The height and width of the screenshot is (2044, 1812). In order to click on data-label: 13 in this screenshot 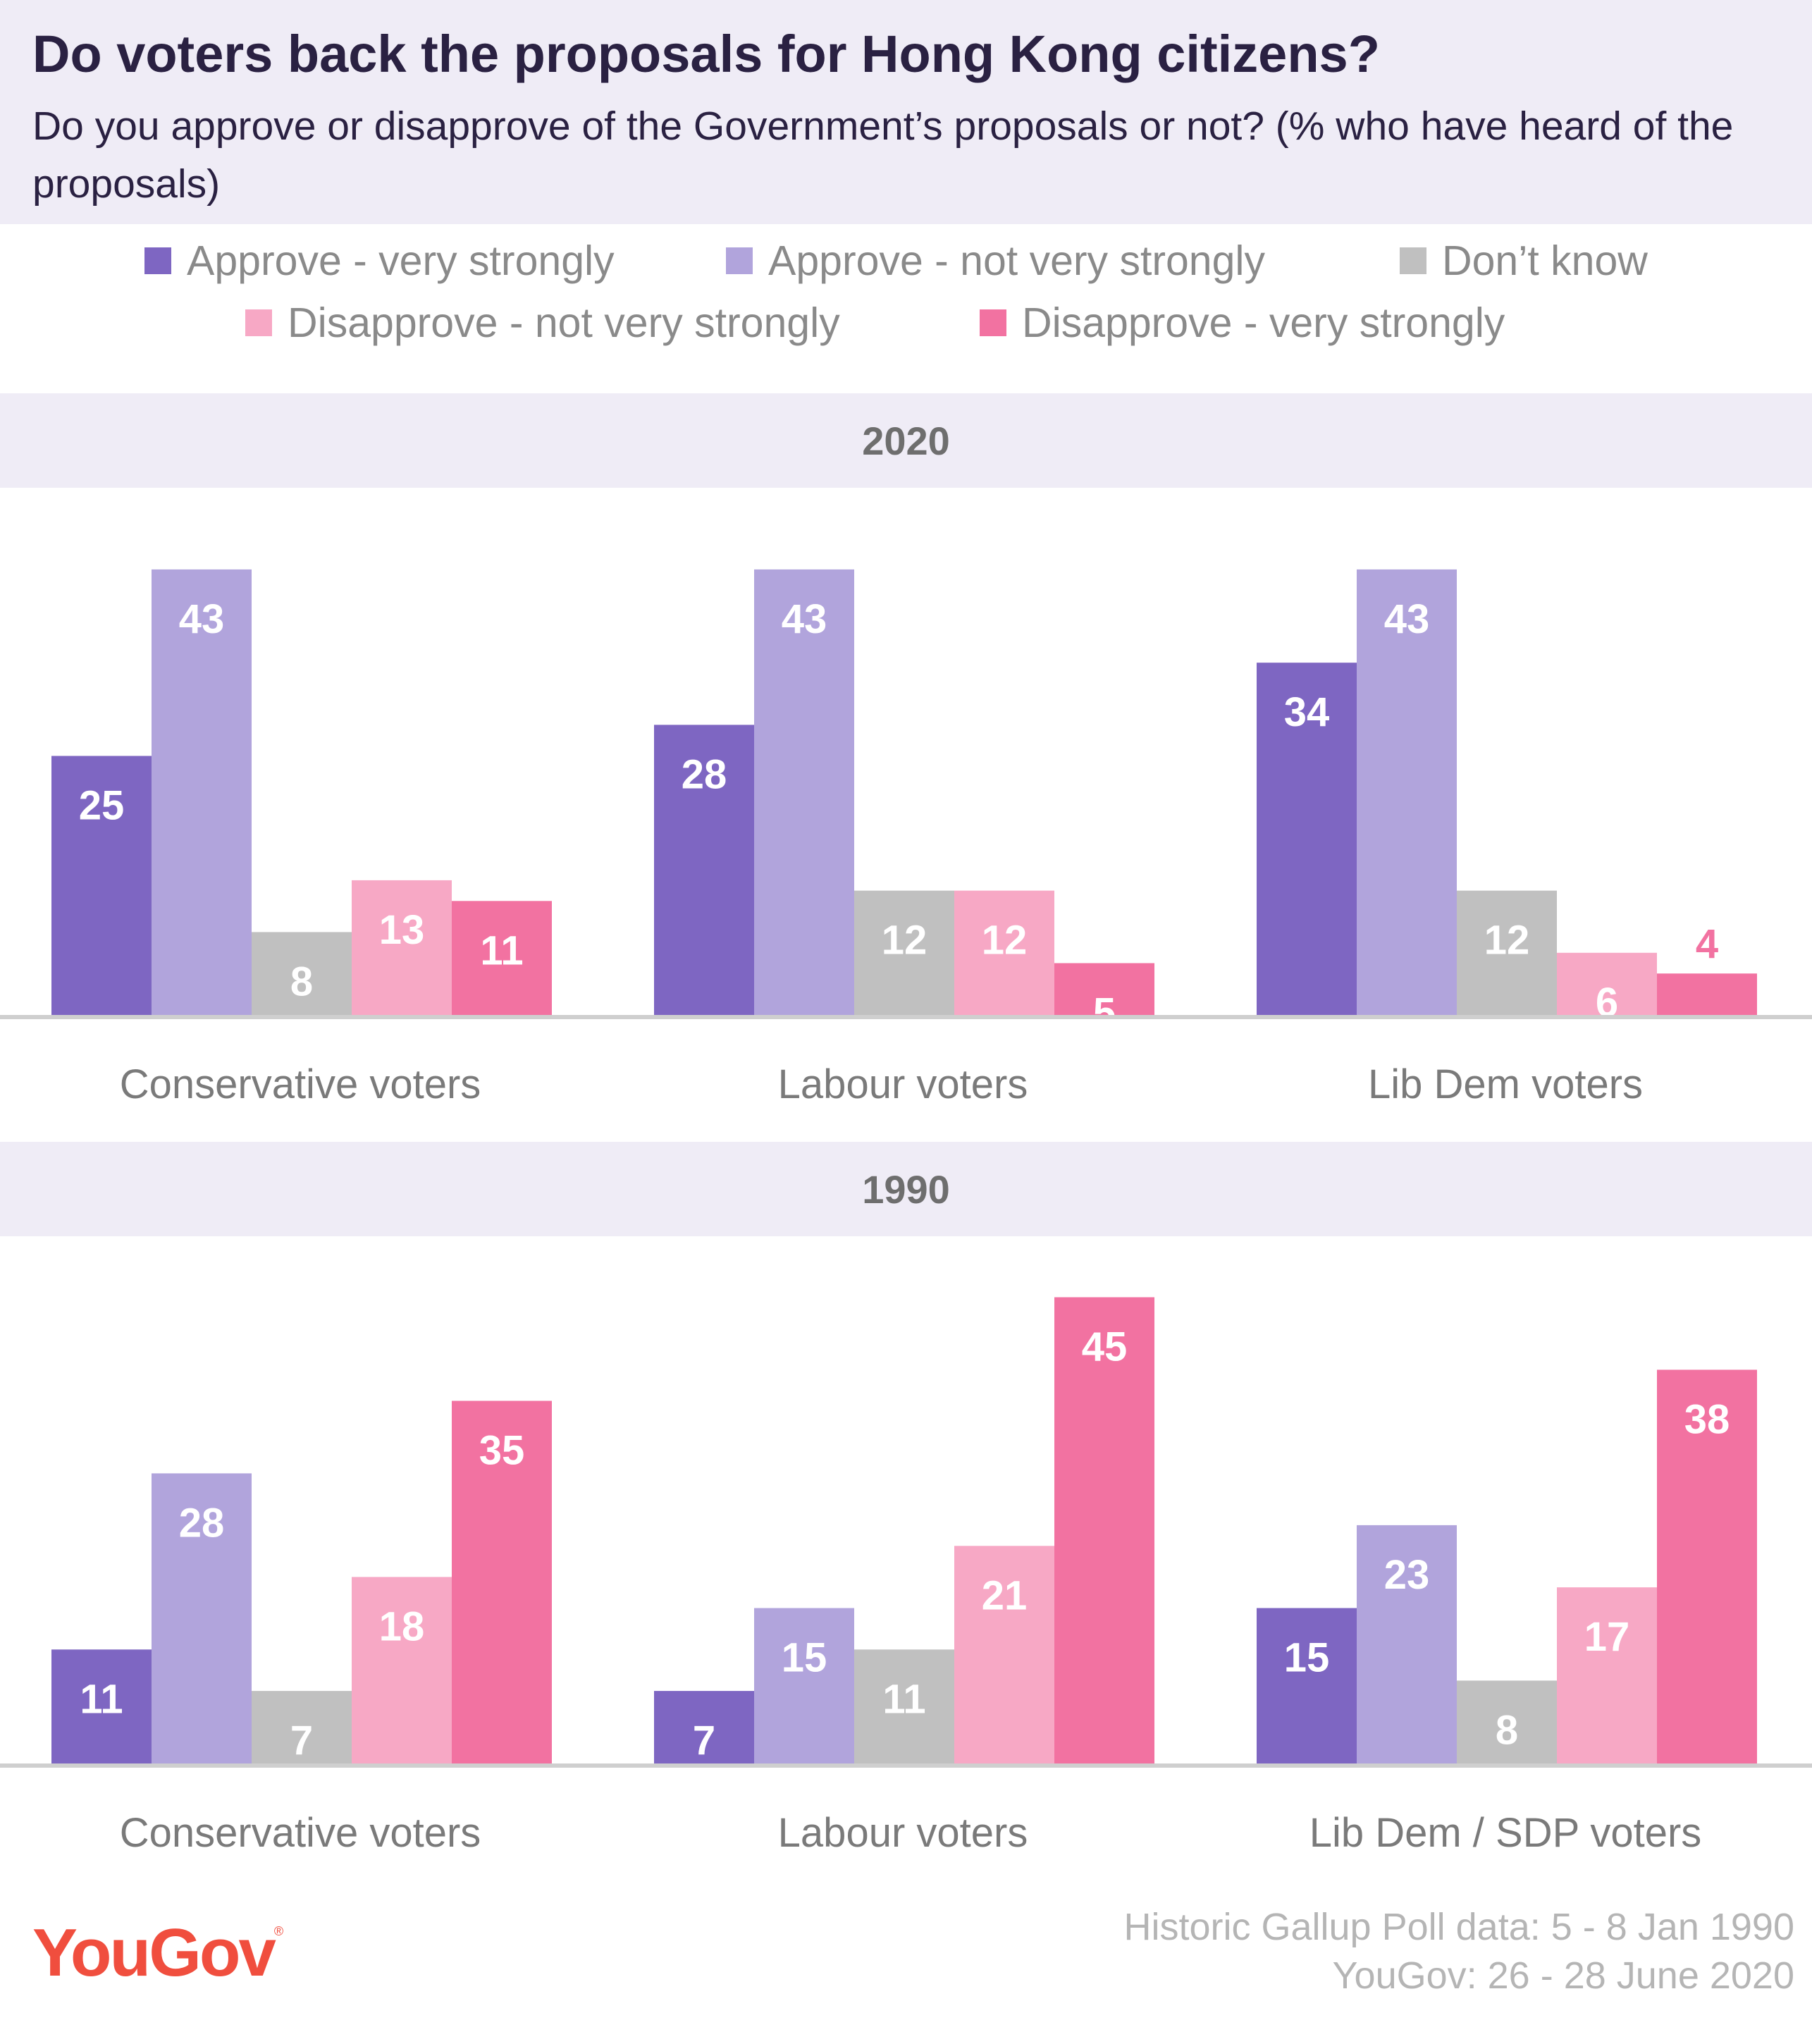, I will do `click(402, 930)`.